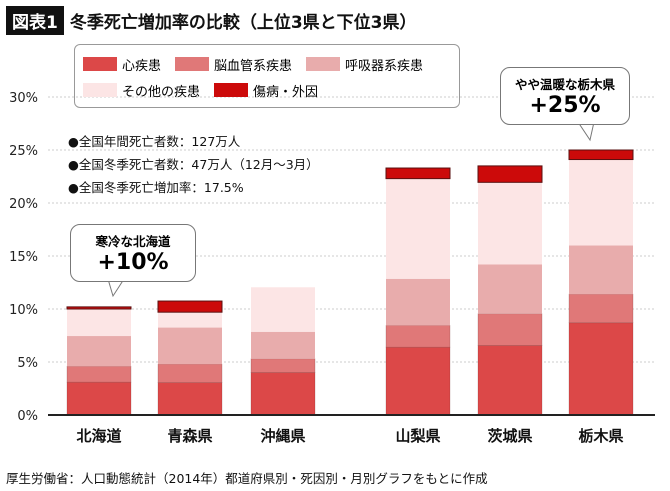 This screenshot has width=670, height=491. What do you see at coordinates (133, 262) in the screenshot?
I see `callout-value: +10%` at bounding box center [133, 262].